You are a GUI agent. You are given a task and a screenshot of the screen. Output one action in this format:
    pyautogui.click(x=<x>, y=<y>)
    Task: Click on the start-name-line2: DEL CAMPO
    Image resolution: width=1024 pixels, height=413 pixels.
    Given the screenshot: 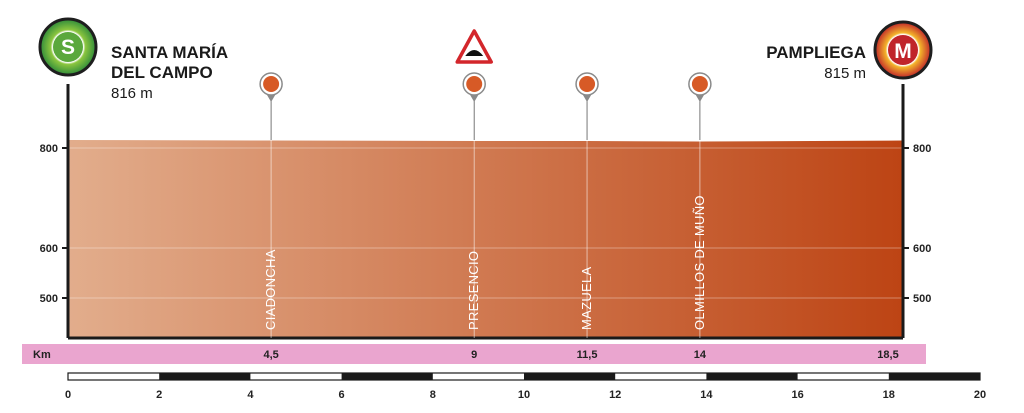 What is the action you would take?
    pyautogui.click(x=162, y=72)
    